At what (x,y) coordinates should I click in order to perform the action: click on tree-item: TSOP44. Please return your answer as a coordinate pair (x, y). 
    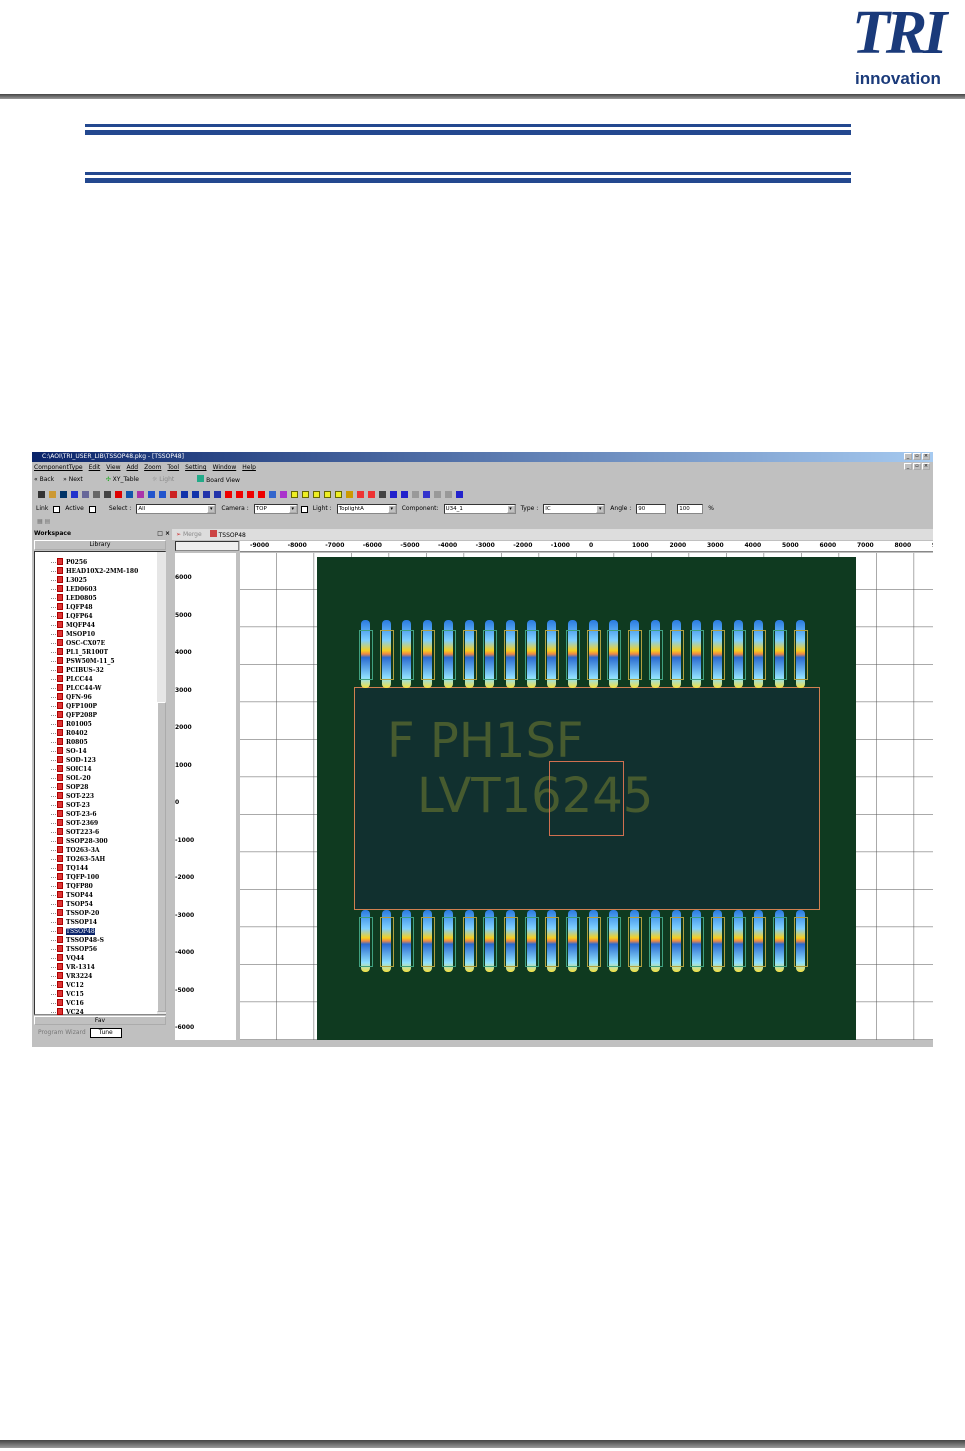
    Looking at the image, I should click on (72, 895).